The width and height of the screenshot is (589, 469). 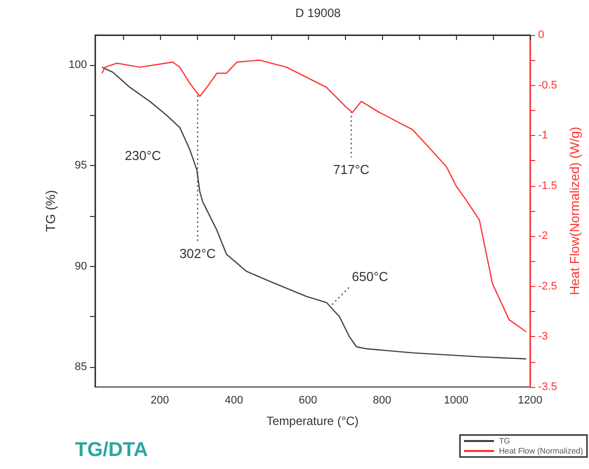 I want to click on y-axis-title: TG (%), so click(x=50, y=211).